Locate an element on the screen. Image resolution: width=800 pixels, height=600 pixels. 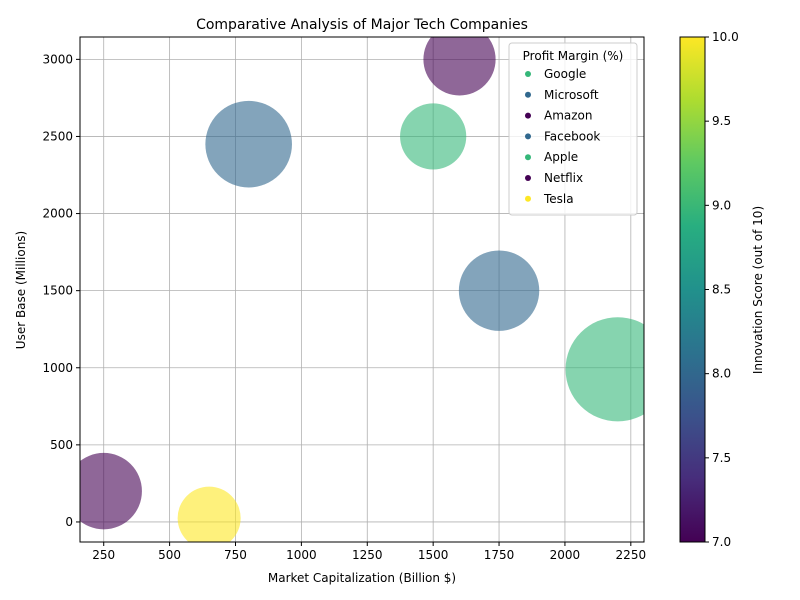
y-tick-label: 1000 is located at coordinates (57, 368).